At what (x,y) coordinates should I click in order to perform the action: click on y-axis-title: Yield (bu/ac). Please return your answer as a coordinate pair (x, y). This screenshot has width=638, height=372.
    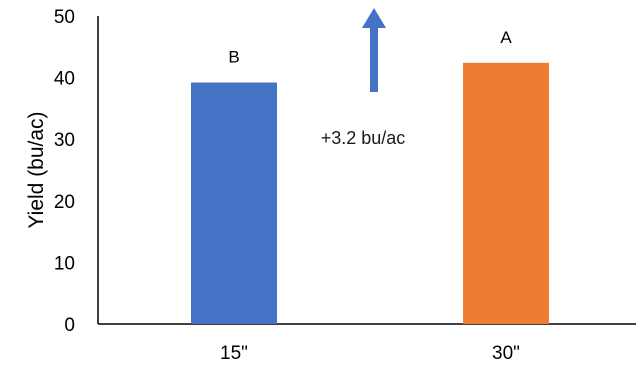
    Looking at the image, I should click on (36, 169).